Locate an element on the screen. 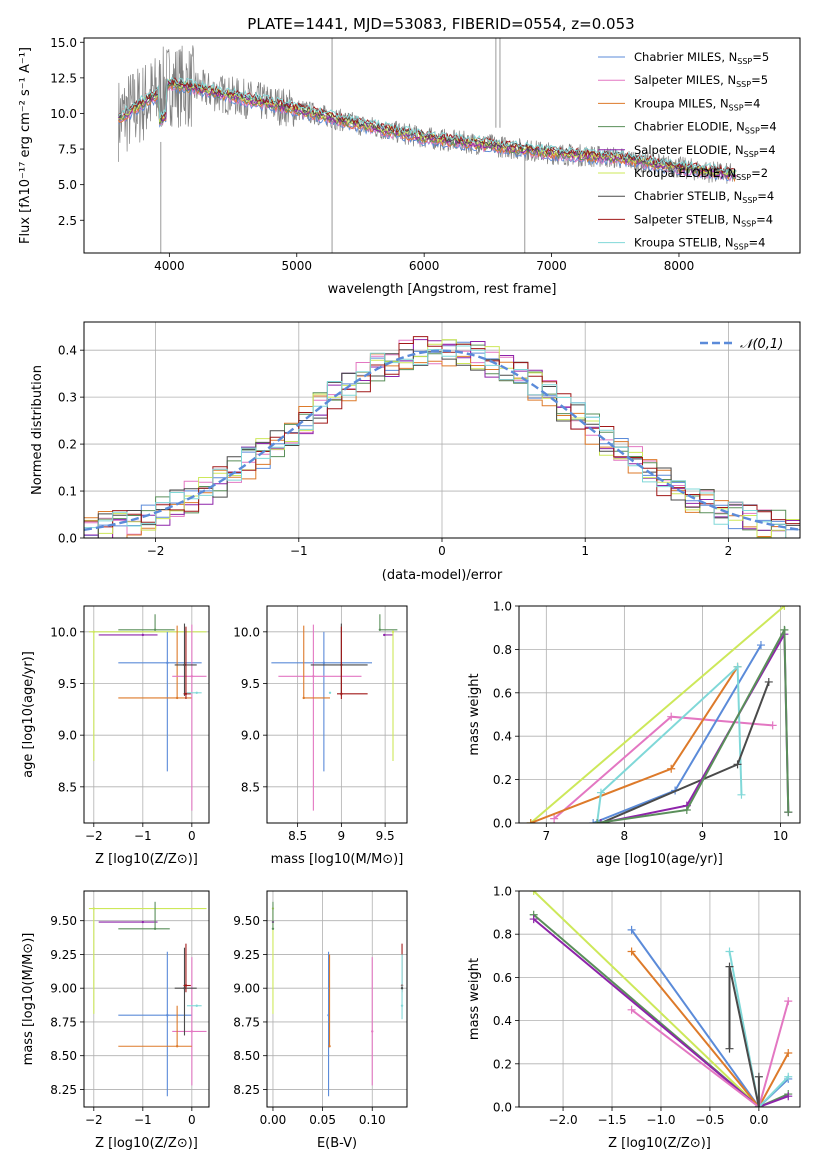 The image size is (819, 1170). y-tick-label: 9.25 is located at coordinates (63, 955).